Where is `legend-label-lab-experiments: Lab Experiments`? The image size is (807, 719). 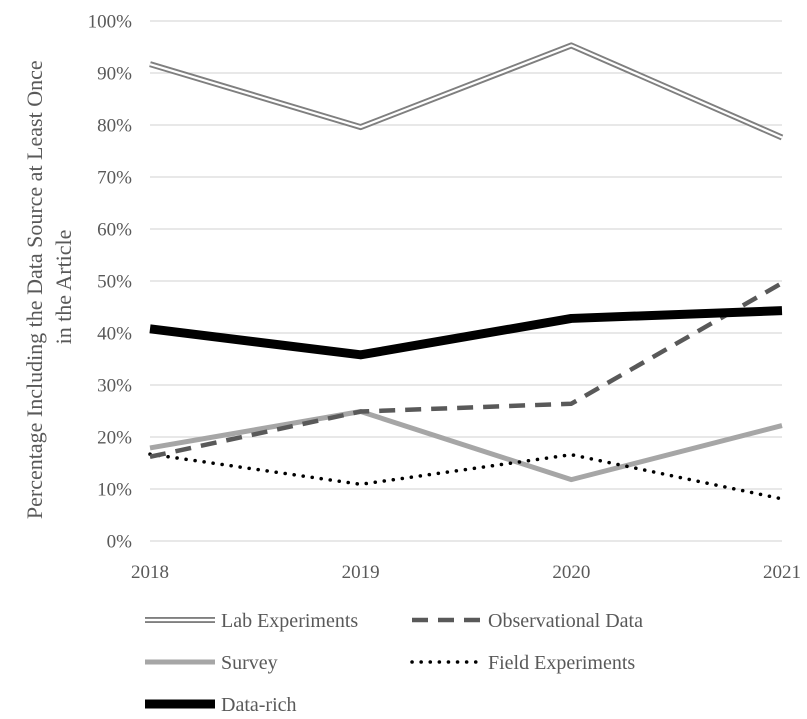 legend-label-lab-experiments: Lab Experiments is located at coordinates (289, 621).